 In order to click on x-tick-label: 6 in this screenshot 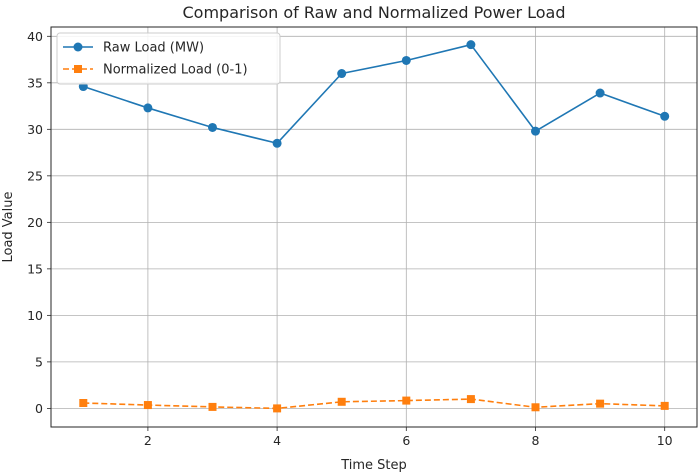, I will do `click(406, 440)`.